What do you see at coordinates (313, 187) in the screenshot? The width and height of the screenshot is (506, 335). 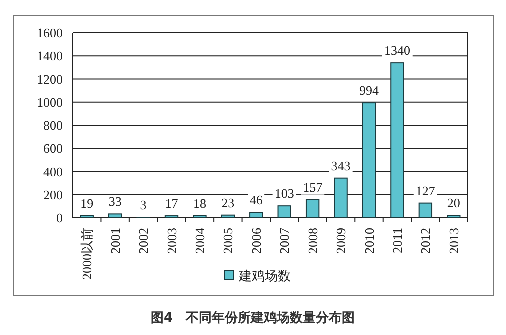 I see `data-label: 157` at bounding box center [313, 187].